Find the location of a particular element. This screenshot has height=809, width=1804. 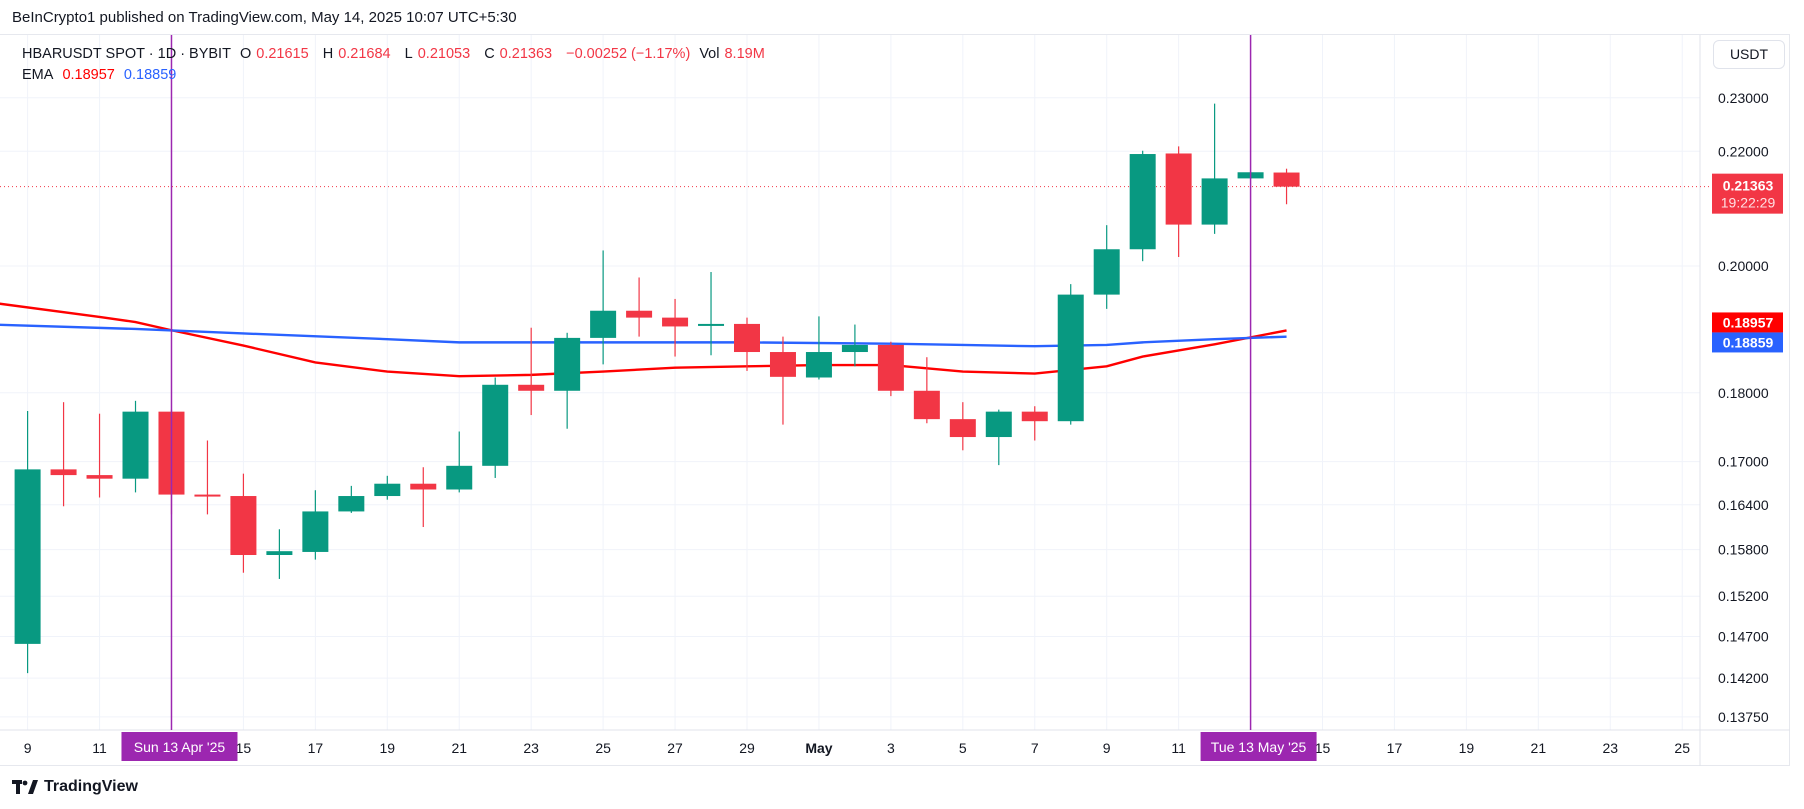

low-label: L is located at coordinates (408, 54).